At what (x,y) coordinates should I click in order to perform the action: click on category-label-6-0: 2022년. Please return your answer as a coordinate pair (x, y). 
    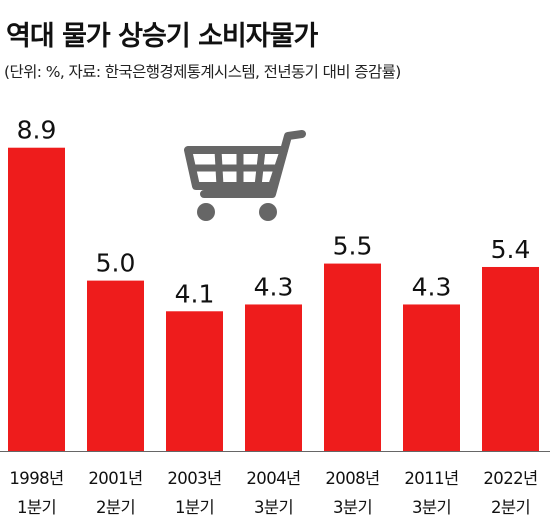
    Looking at the image, I should click on (510, 478).